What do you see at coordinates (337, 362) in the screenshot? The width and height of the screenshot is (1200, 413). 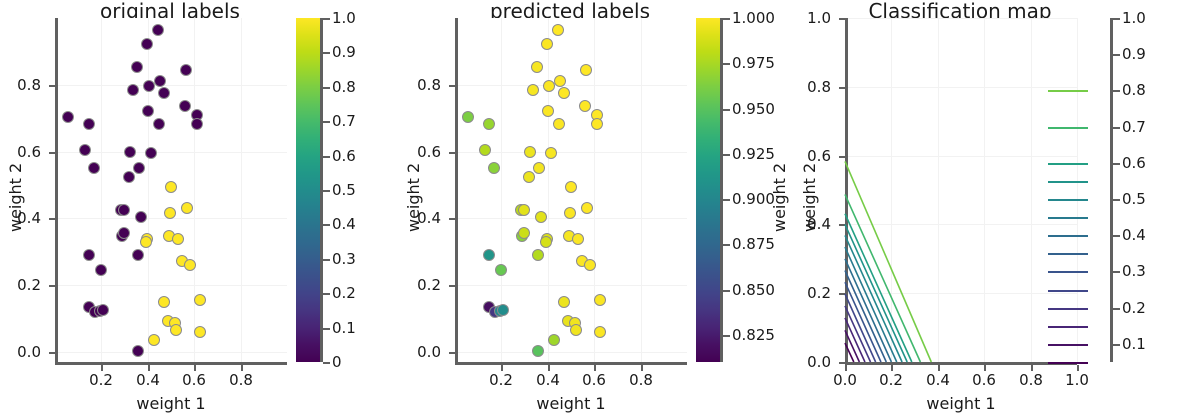 I see `colorbar-tick-label: 0` at bounding box center [337, 362].